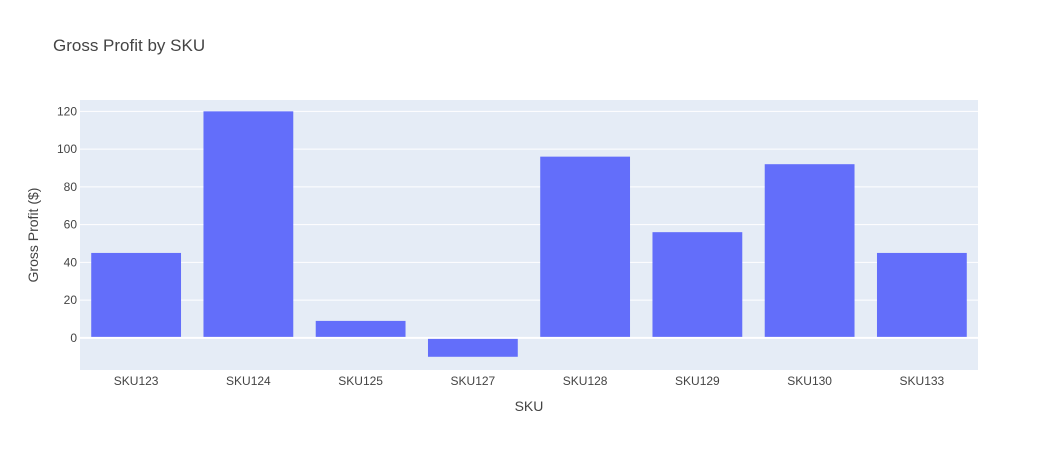 This screenshot has height=450, width=1058. What do you see at coordinates (248, 224) in the screenshot?
I see `bar-sku124` at bounding box center [248, 224].